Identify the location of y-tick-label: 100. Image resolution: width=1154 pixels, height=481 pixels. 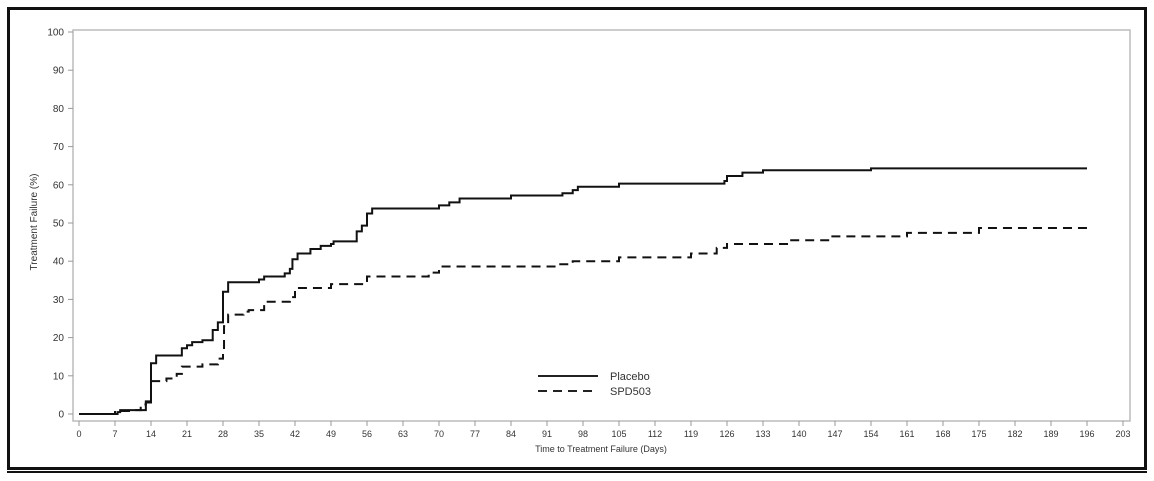
(55, 33).